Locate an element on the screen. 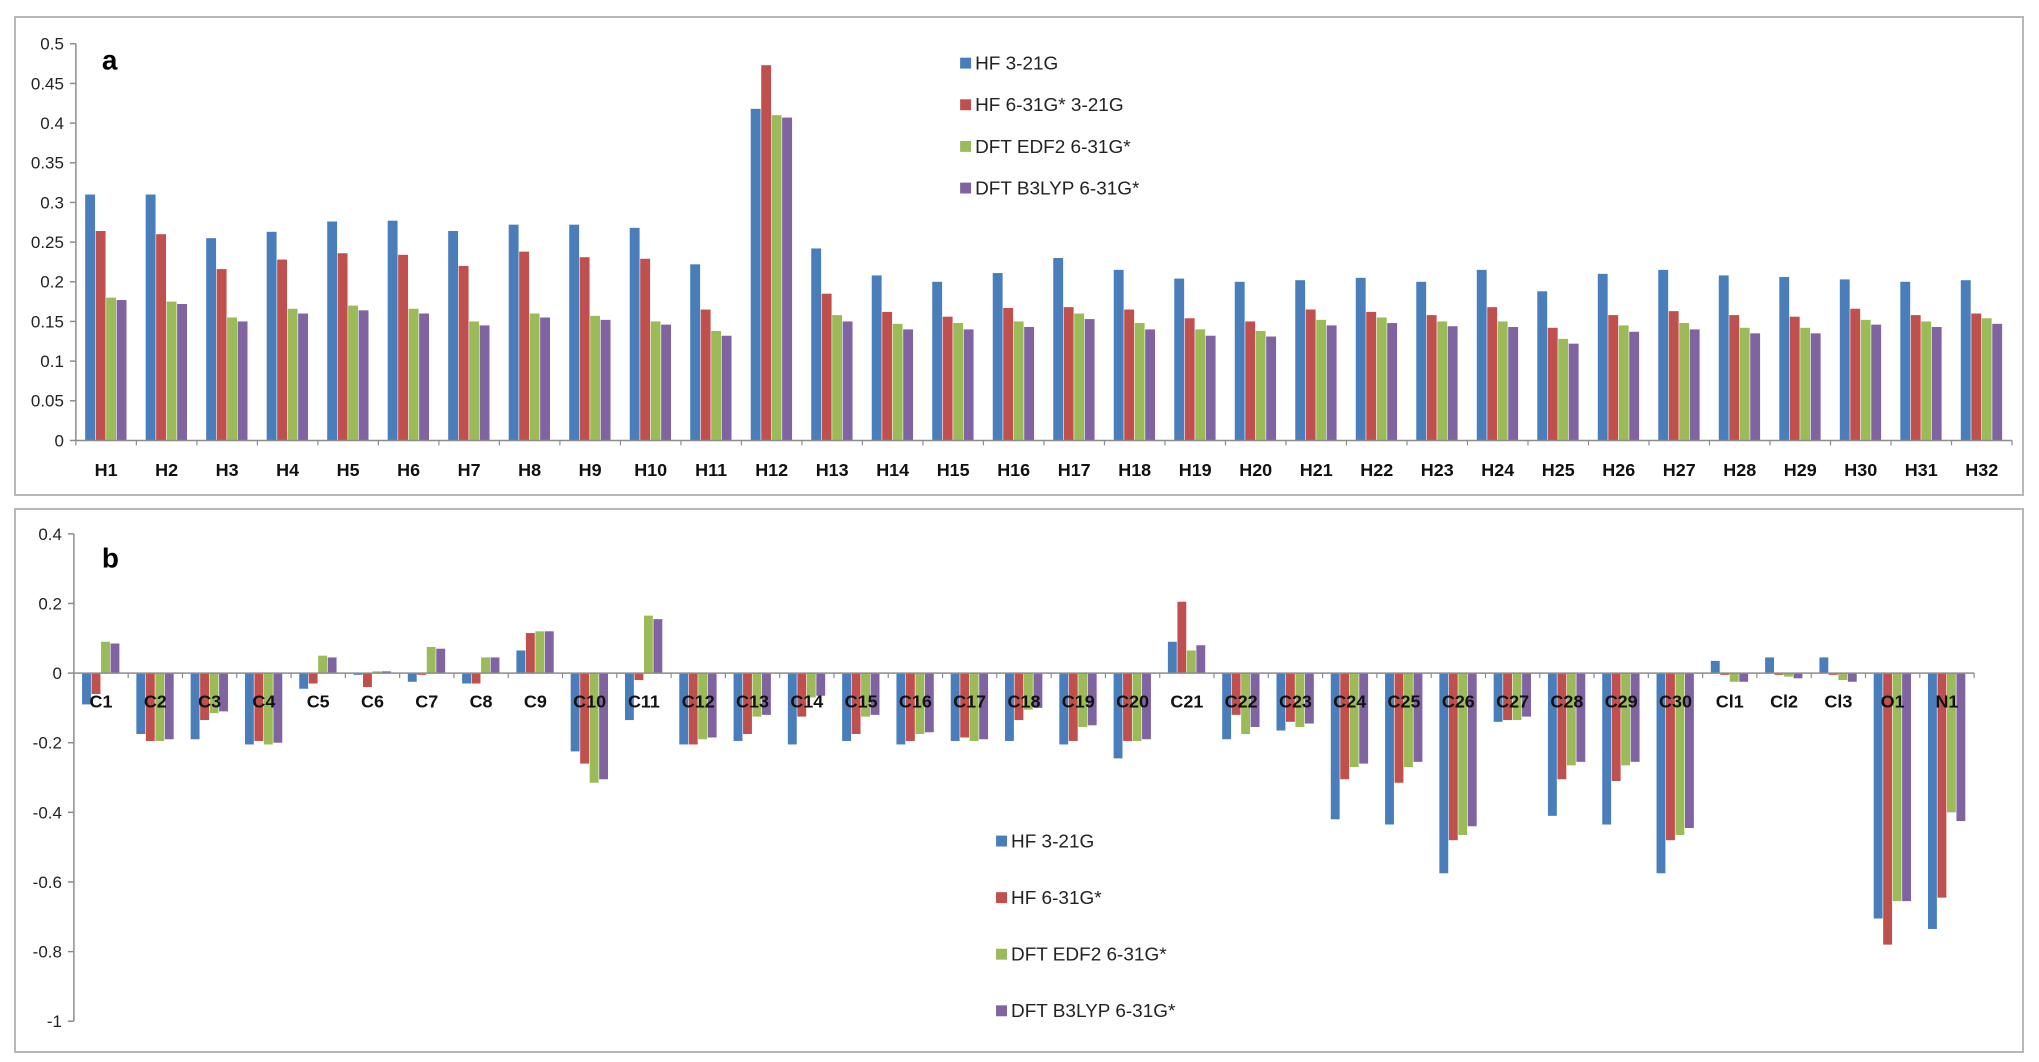 This screenshot has height=1062, width=2039. bar-edf2-cl3 is located at coordinates (1843, 677).